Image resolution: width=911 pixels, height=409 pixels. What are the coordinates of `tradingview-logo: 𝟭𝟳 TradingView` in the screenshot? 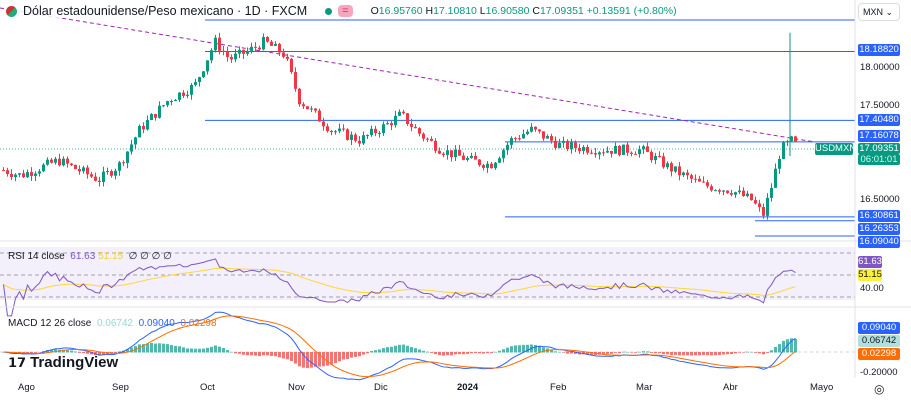 It's located at (63, 362).